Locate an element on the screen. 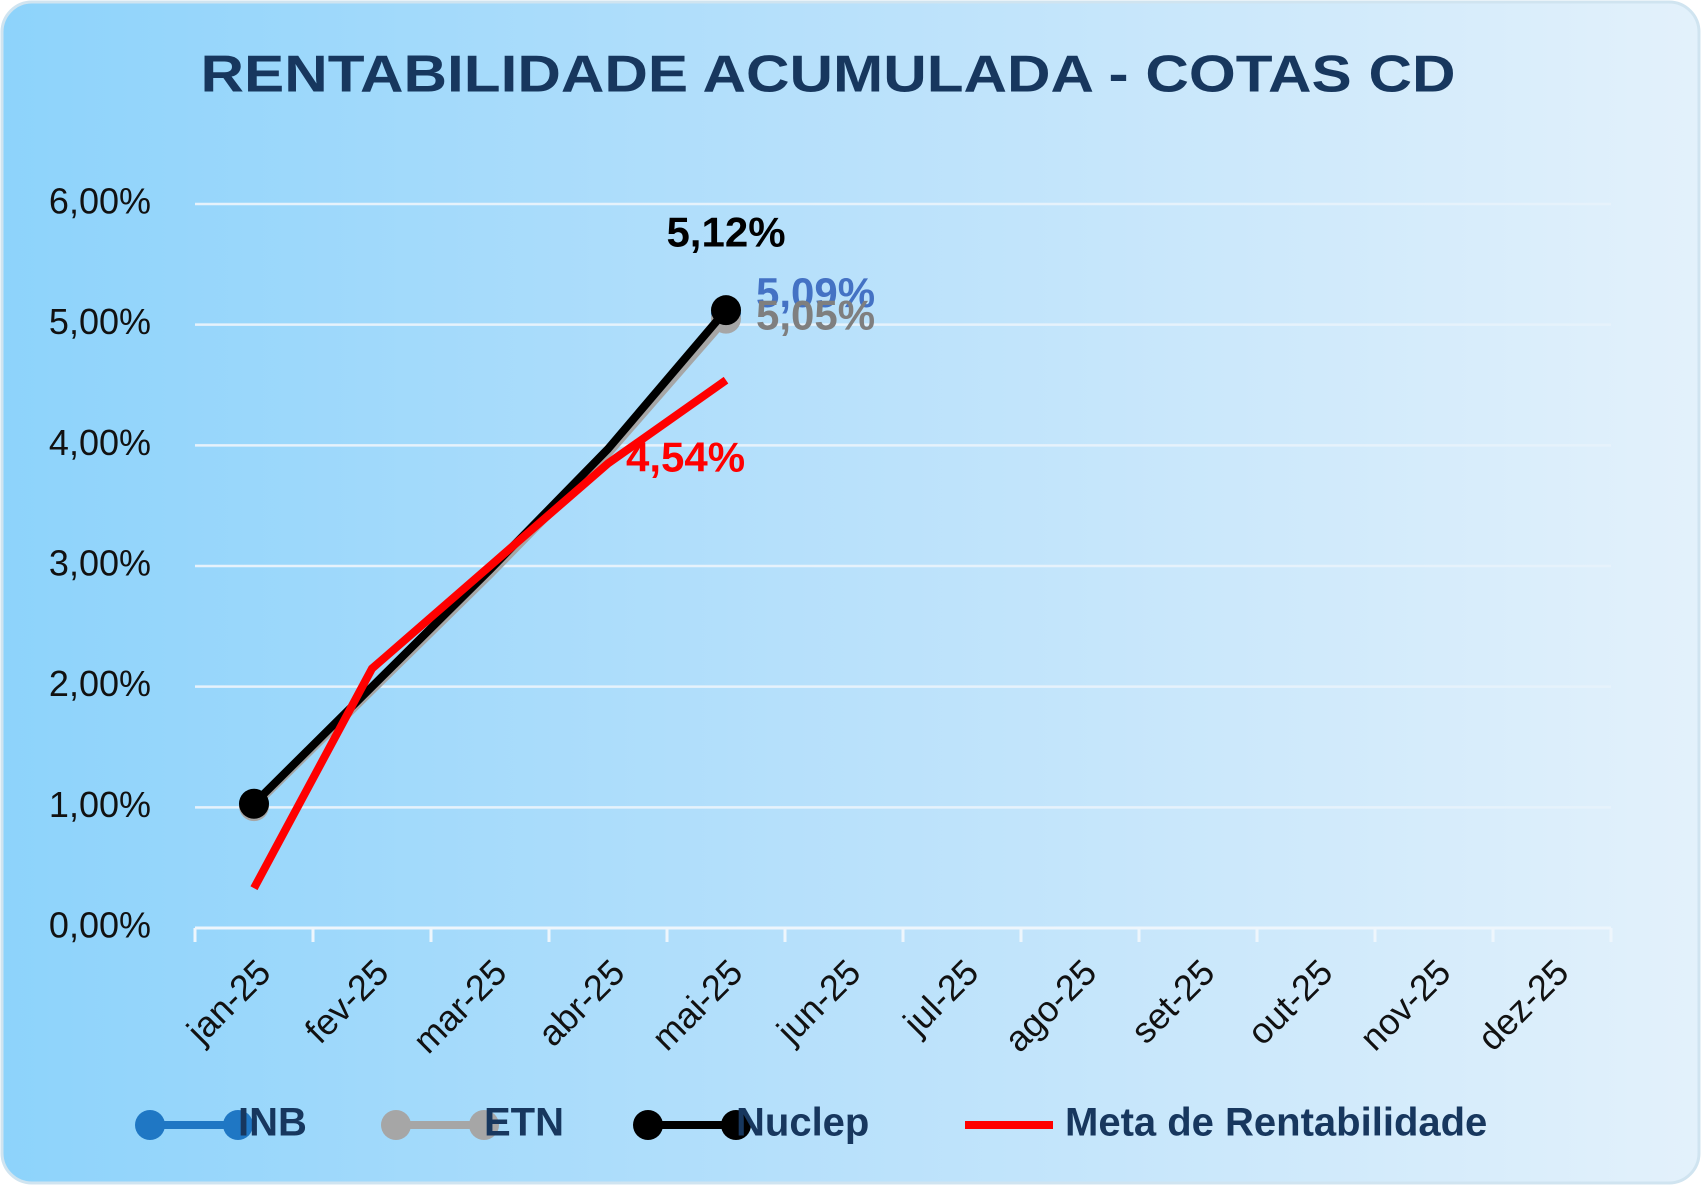 This screenshot has height=1190, width=1701. y-tick-label: 1,00% is located at coordinates (100, 804).